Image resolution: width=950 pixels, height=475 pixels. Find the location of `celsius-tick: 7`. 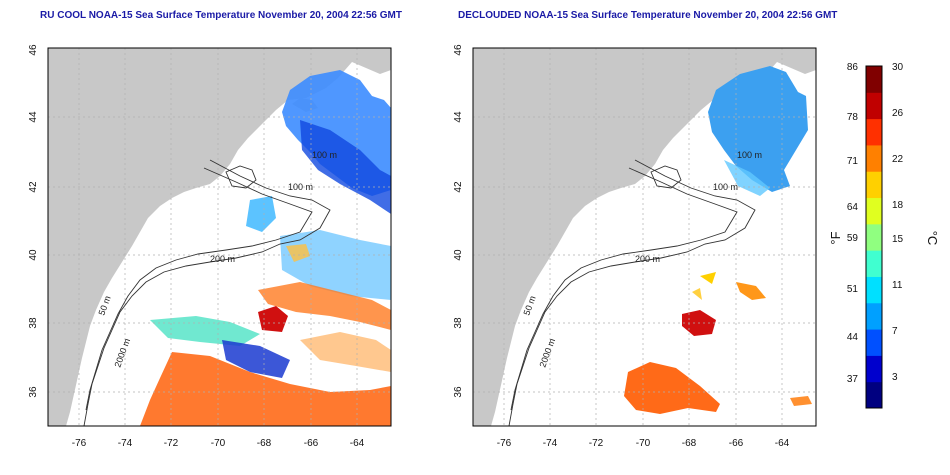

celsius-tick: 7 is located at coordinates (895, 331).